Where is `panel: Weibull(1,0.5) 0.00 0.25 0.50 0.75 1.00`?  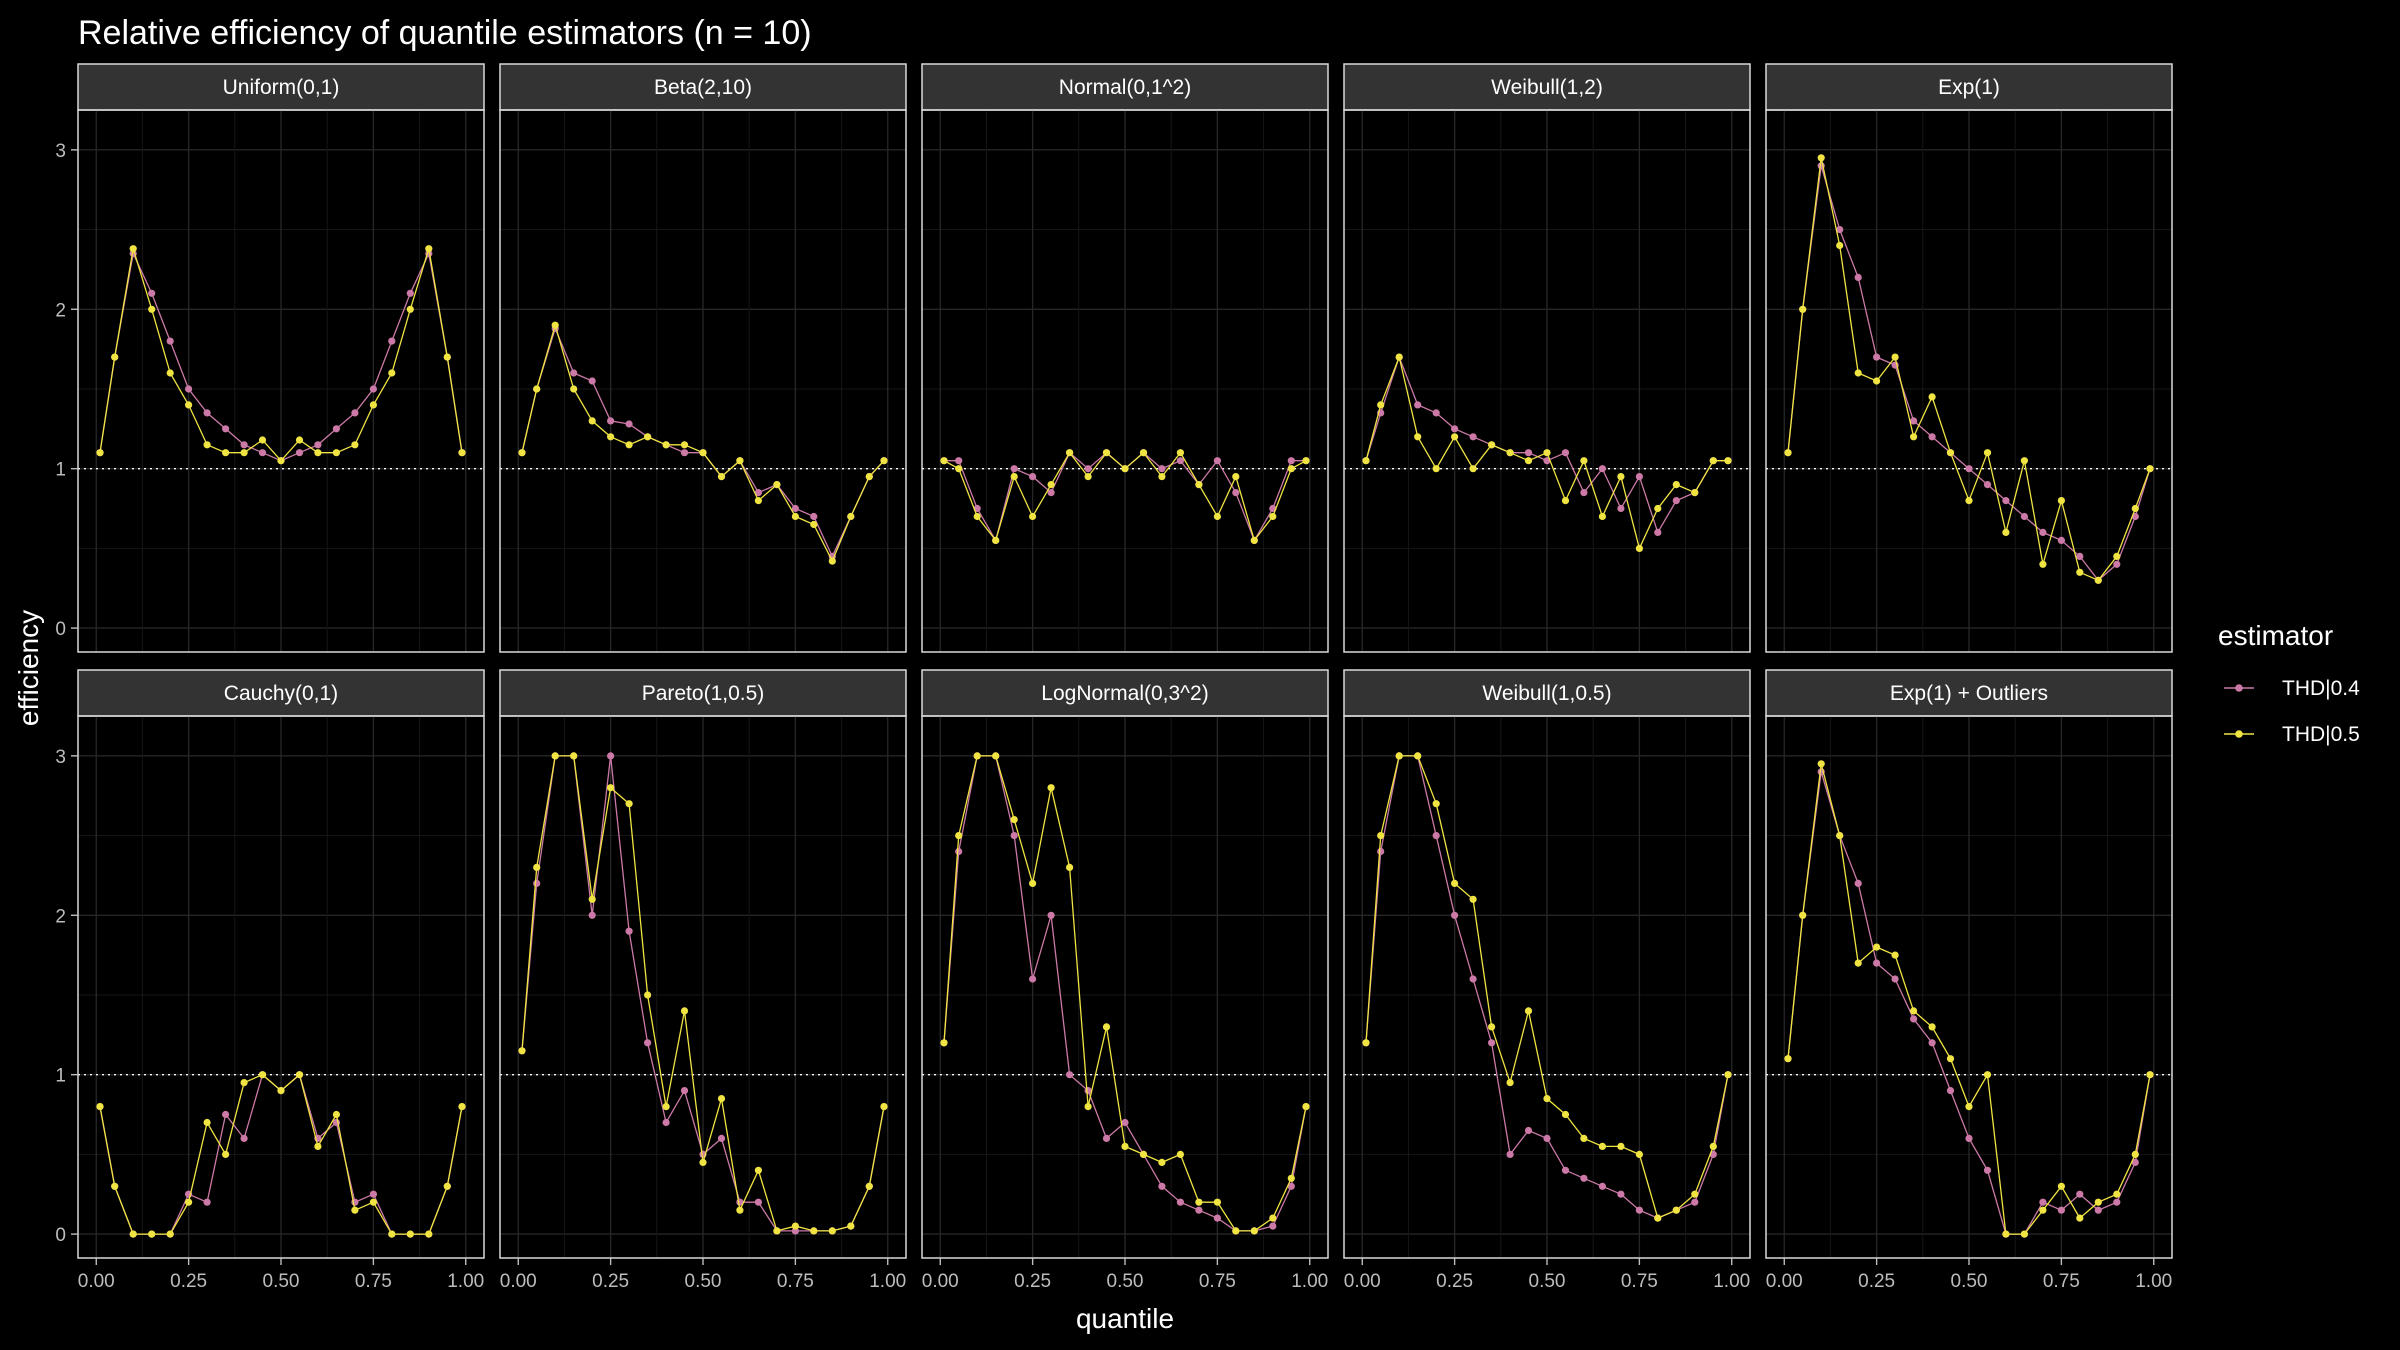
panel: Weibull(1,0.5) 0.00 0.25 0.50 0.75 1.00 is located at coordinates (1547, 980).